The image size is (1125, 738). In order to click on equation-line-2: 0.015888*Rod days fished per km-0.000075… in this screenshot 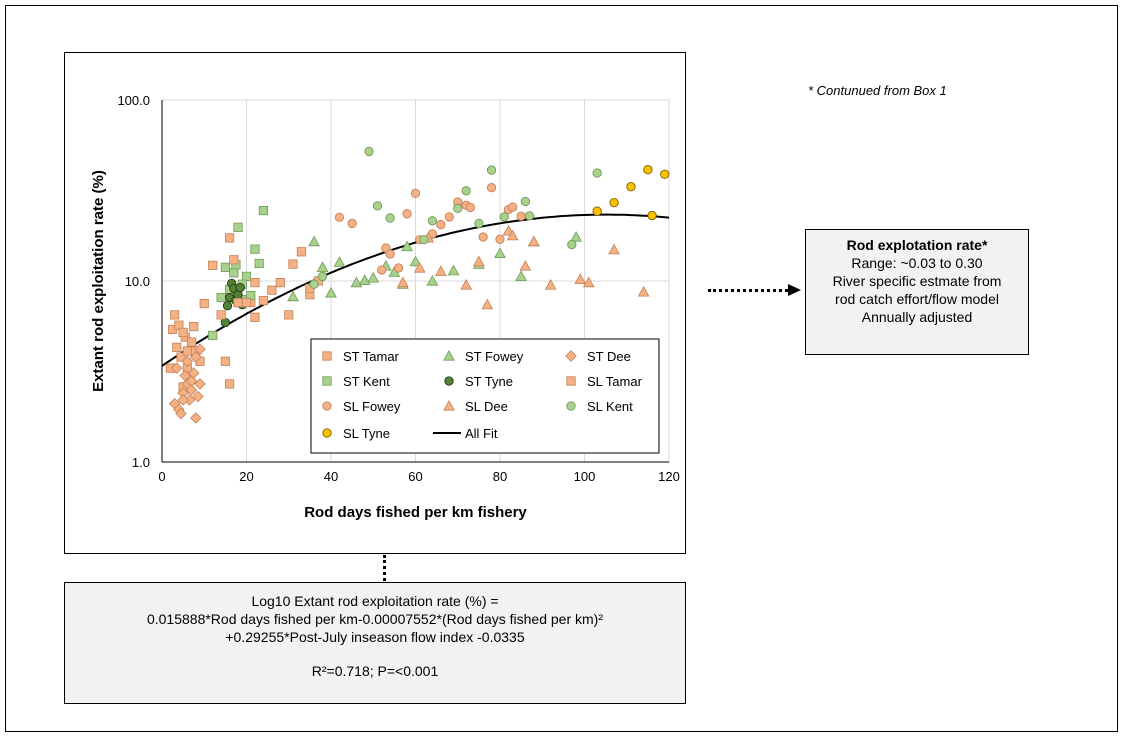, I will do `click(375, 619)`.